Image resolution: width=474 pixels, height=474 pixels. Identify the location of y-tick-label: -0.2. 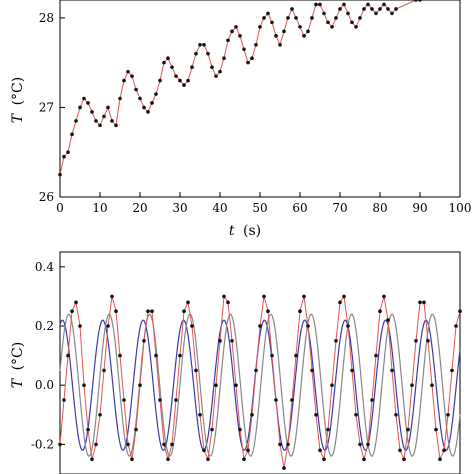
(42, 444).